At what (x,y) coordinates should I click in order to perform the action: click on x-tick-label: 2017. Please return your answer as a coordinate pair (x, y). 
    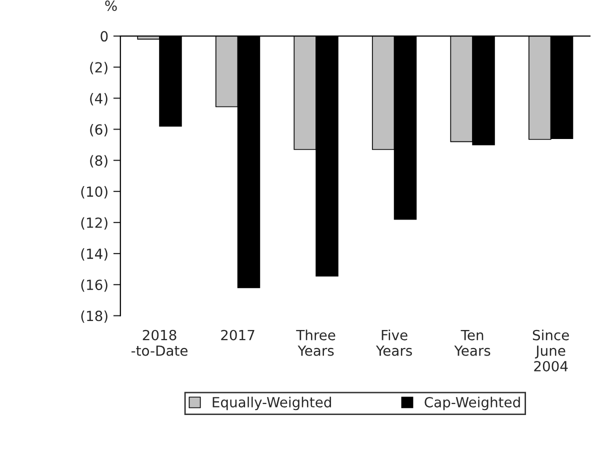
    Looking at the image, I should click on (237, 335).